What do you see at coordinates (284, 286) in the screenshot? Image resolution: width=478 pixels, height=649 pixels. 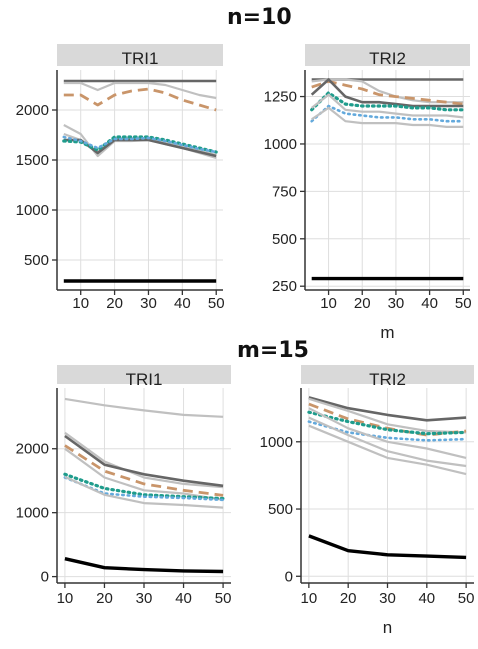 I see `y-tick-label: 250` at bounding box center [284, 286].